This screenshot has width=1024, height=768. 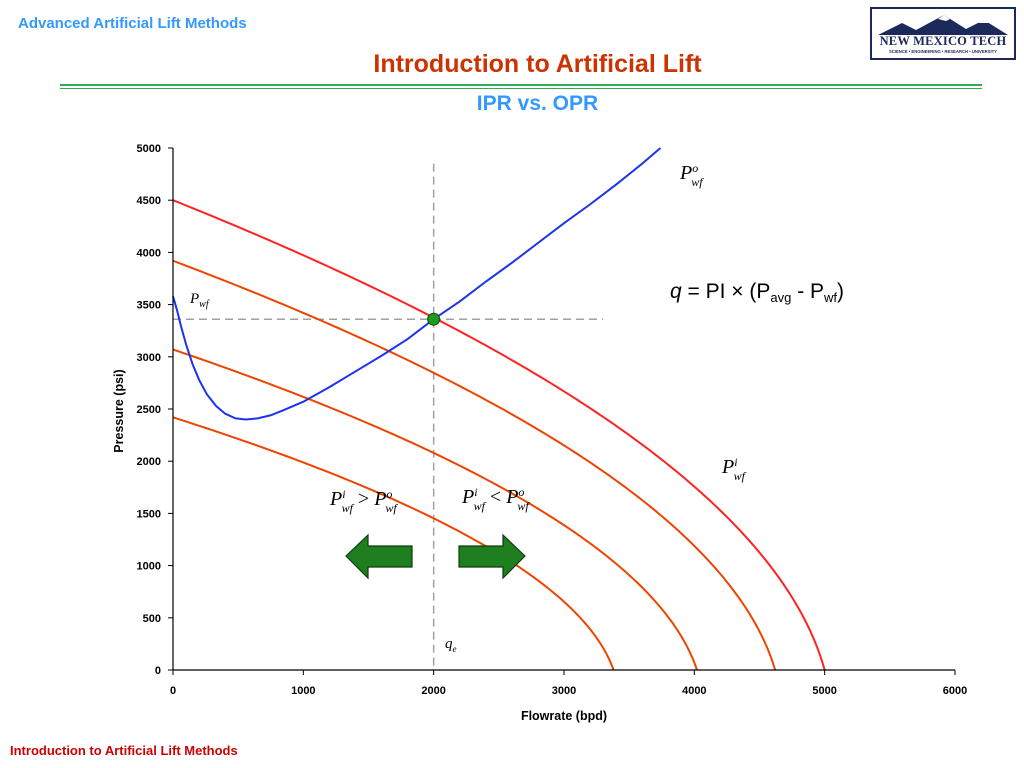 I want to click on y-tick-label: 500, so click(x=152, y=619).